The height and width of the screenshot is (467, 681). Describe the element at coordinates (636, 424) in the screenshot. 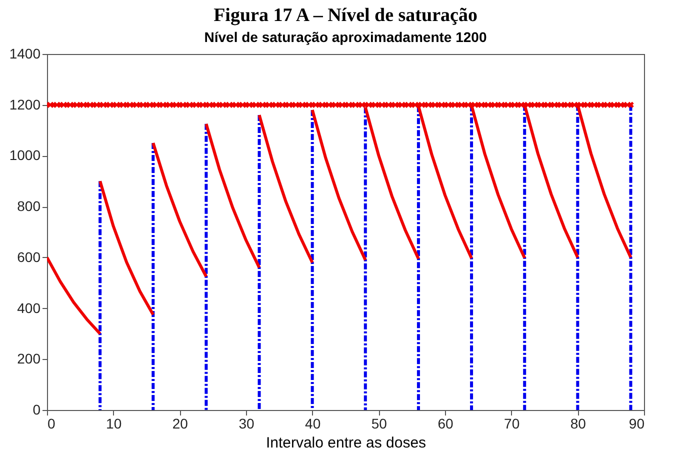

I see `x-tick-label: 90` at that location.